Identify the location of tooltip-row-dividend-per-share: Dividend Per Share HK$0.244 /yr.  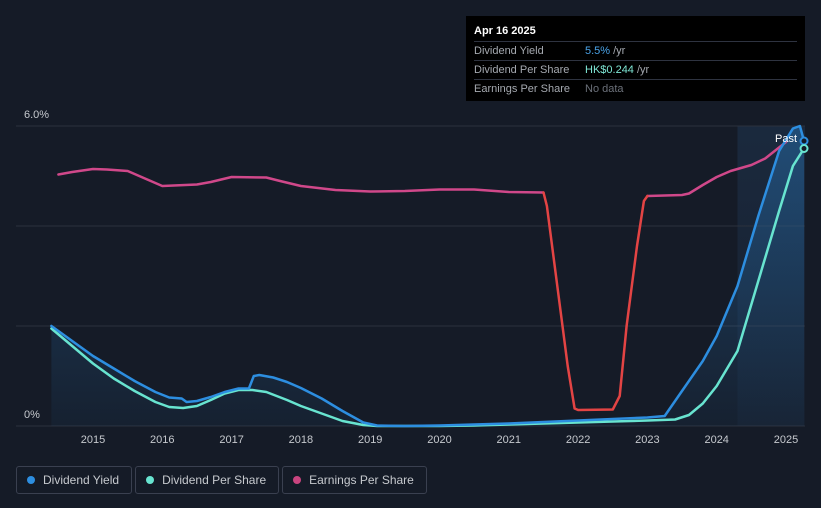
(635, 69).